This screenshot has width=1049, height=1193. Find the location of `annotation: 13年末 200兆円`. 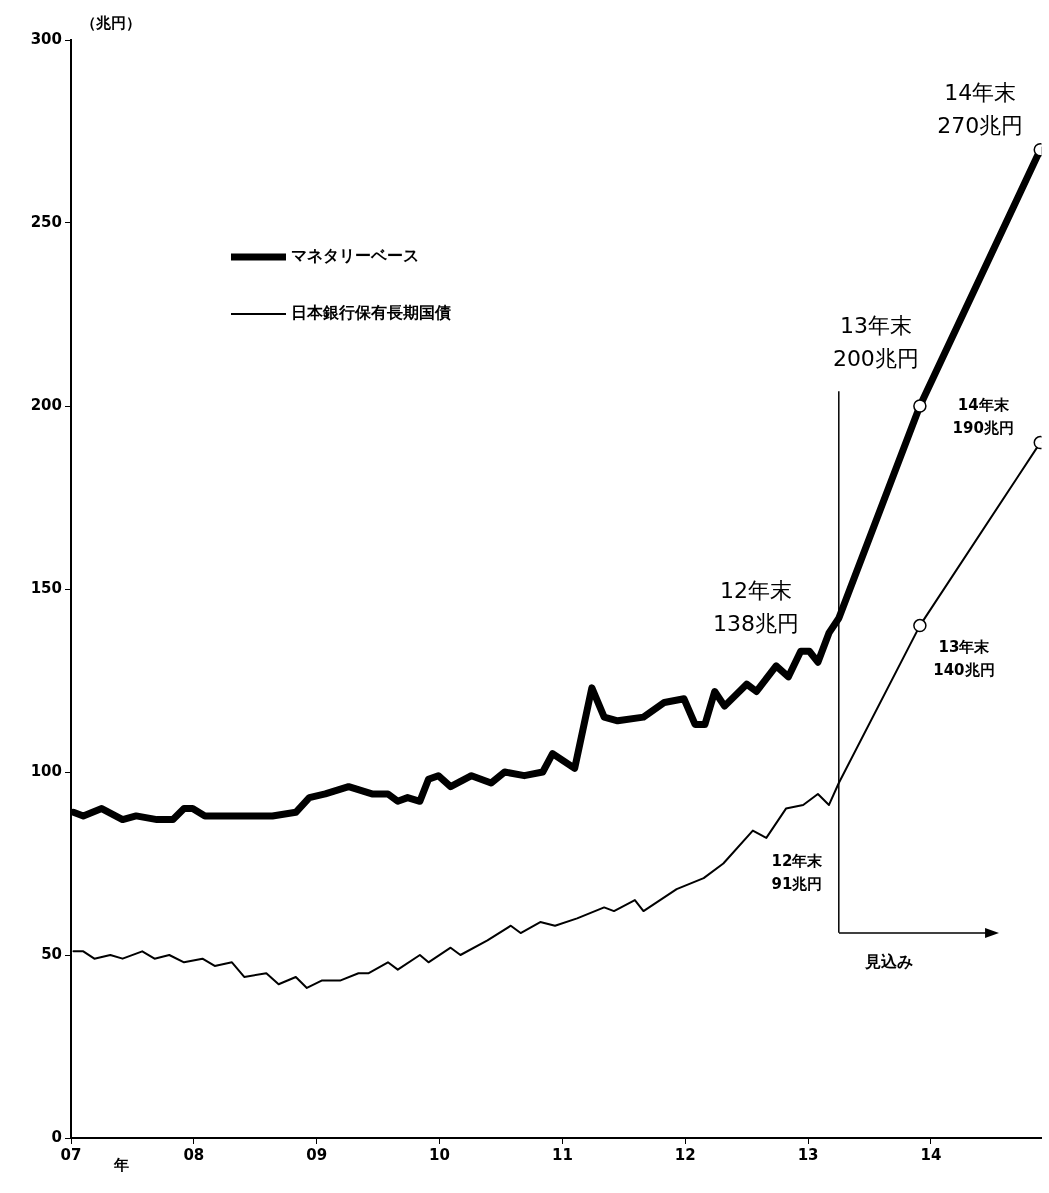

annotation: 13年末 200兆円 is located at coordinates (875, 342).